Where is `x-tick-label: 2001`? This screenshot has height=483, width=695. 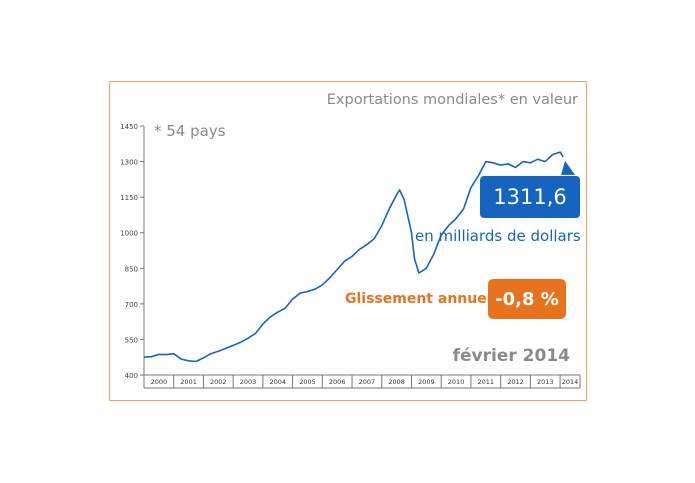
x-tick-label: 2001 is located at coordinates (188, 382).